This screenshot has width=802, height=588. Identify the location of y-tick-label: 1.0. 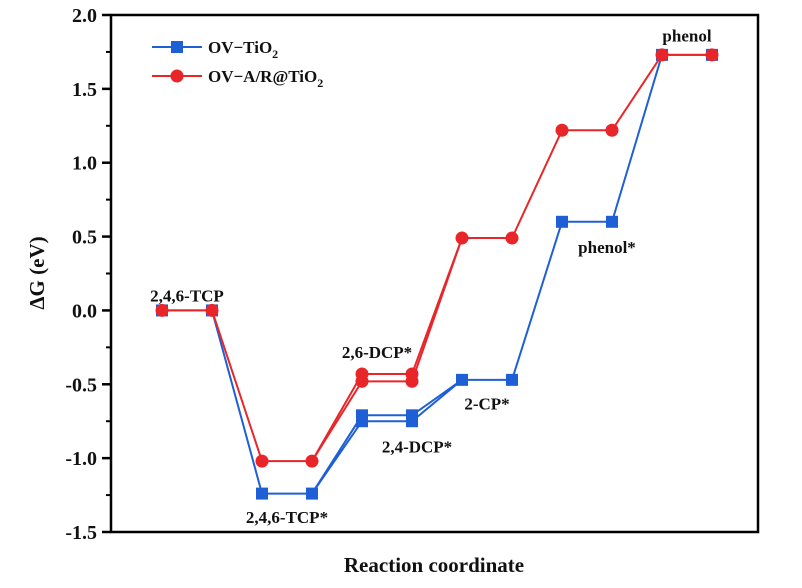
(84, 164).